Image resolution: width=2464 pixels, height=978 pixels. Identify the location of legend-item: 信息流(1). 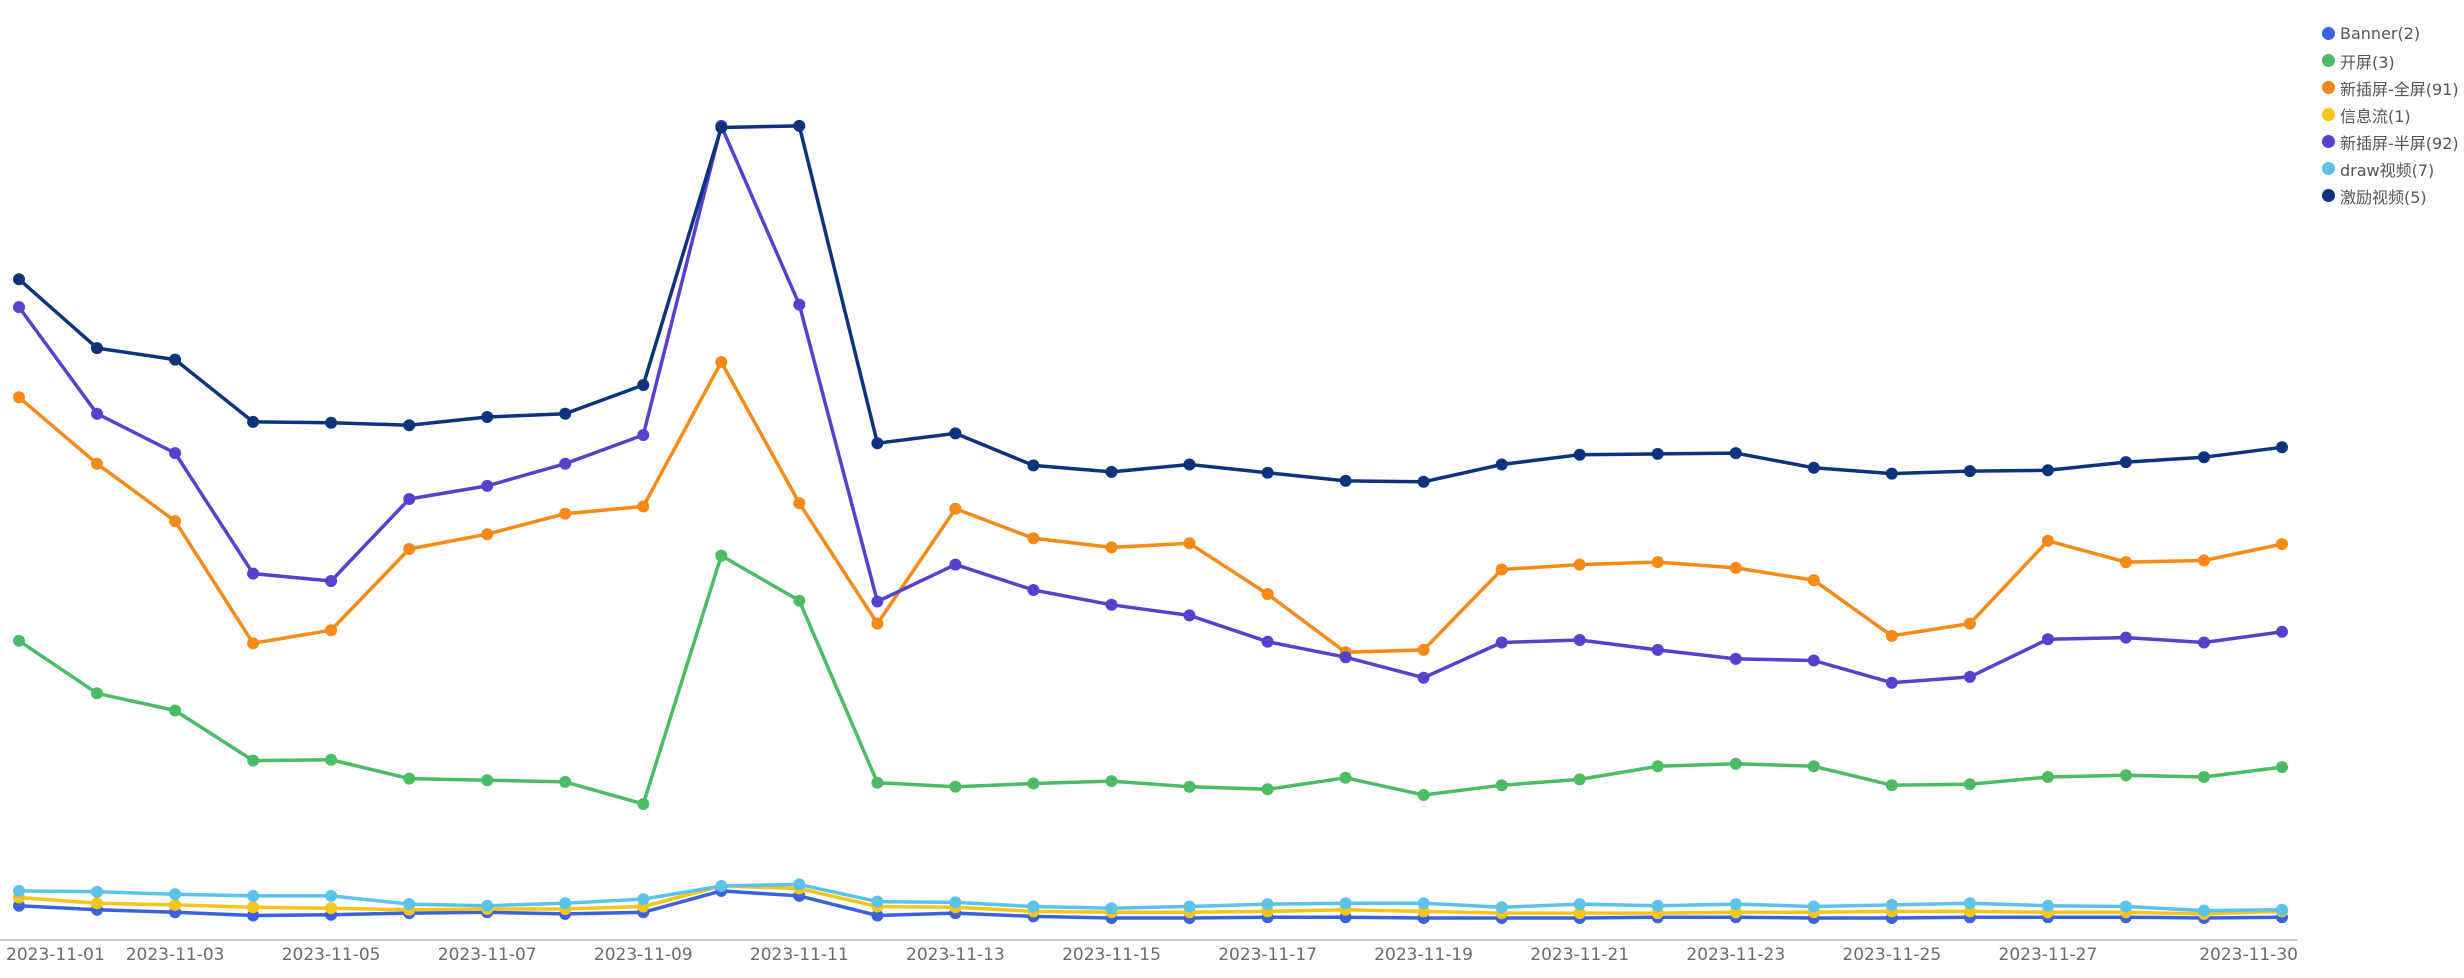
(2390, 114).